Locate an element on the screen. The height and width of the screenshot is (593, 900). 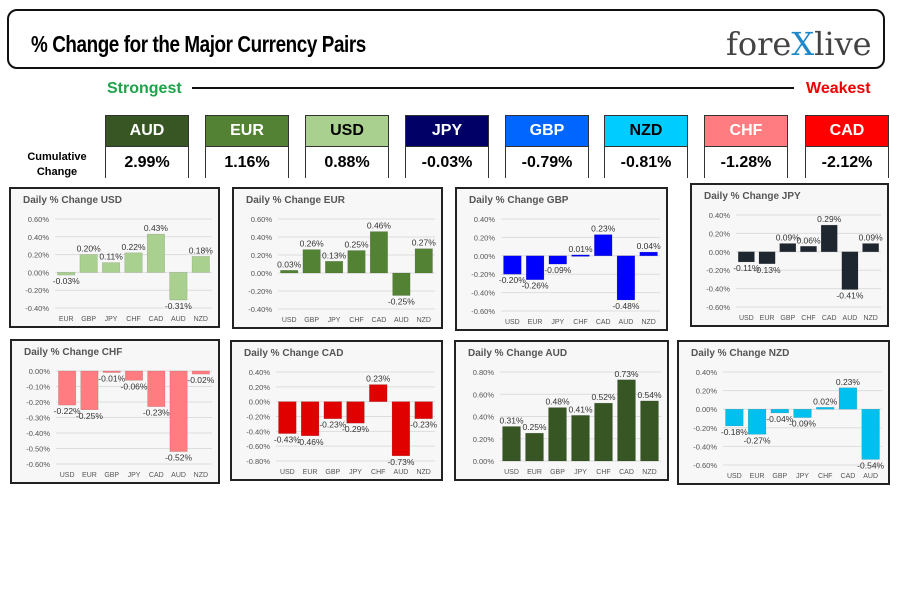
currency-tile-aud: AUD 2.99% is located at coordinates (147, 147).